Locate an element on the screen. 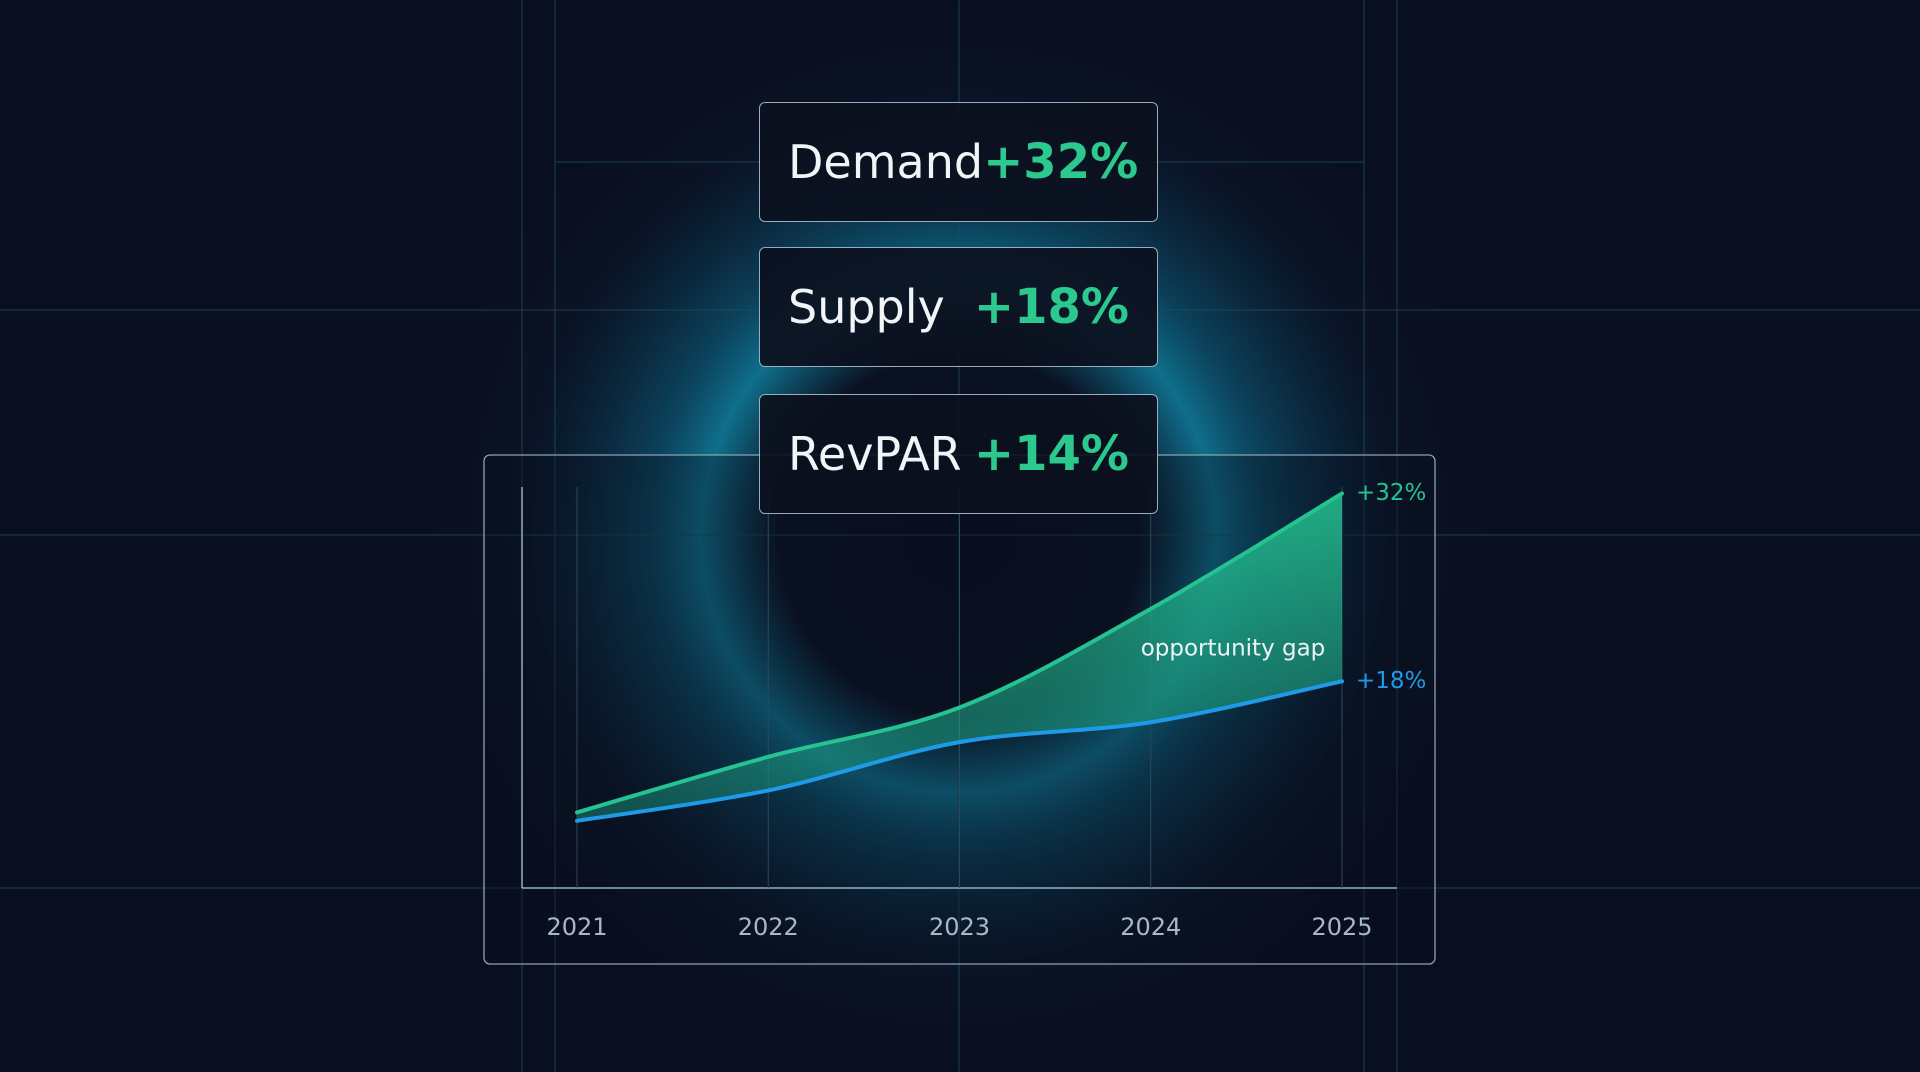 The image size is (1920, 1072). gap-area is located at coordinates (959, 657).